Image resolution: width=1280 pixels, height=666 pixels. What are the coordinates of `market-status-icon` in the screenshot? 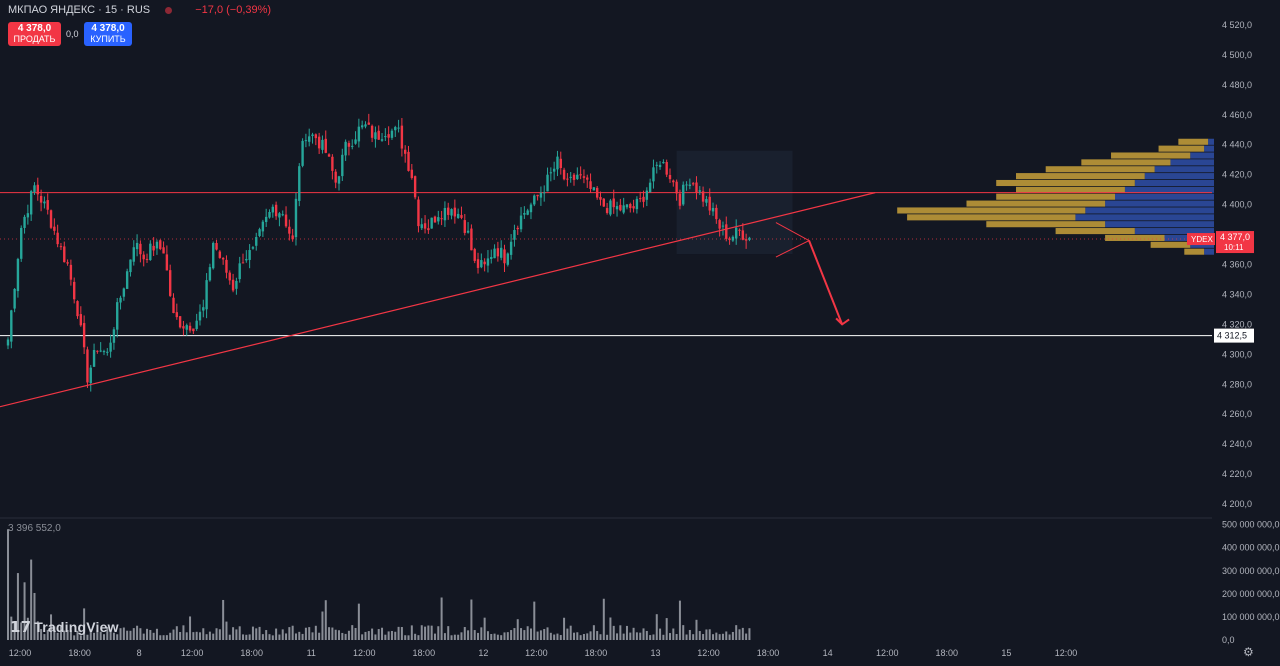 It's located at (169, 10).